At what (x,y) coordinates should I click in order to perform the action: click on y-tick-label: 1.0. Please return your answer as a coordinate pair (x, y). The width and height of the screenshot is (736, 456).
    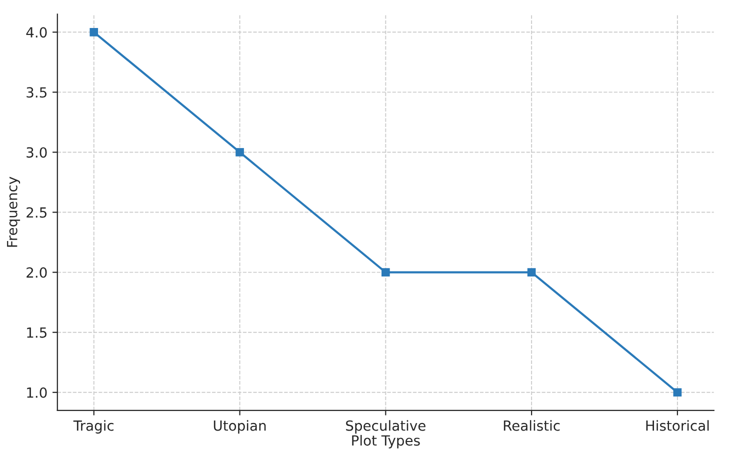
    Looking at the image, I should click on (37, 392).